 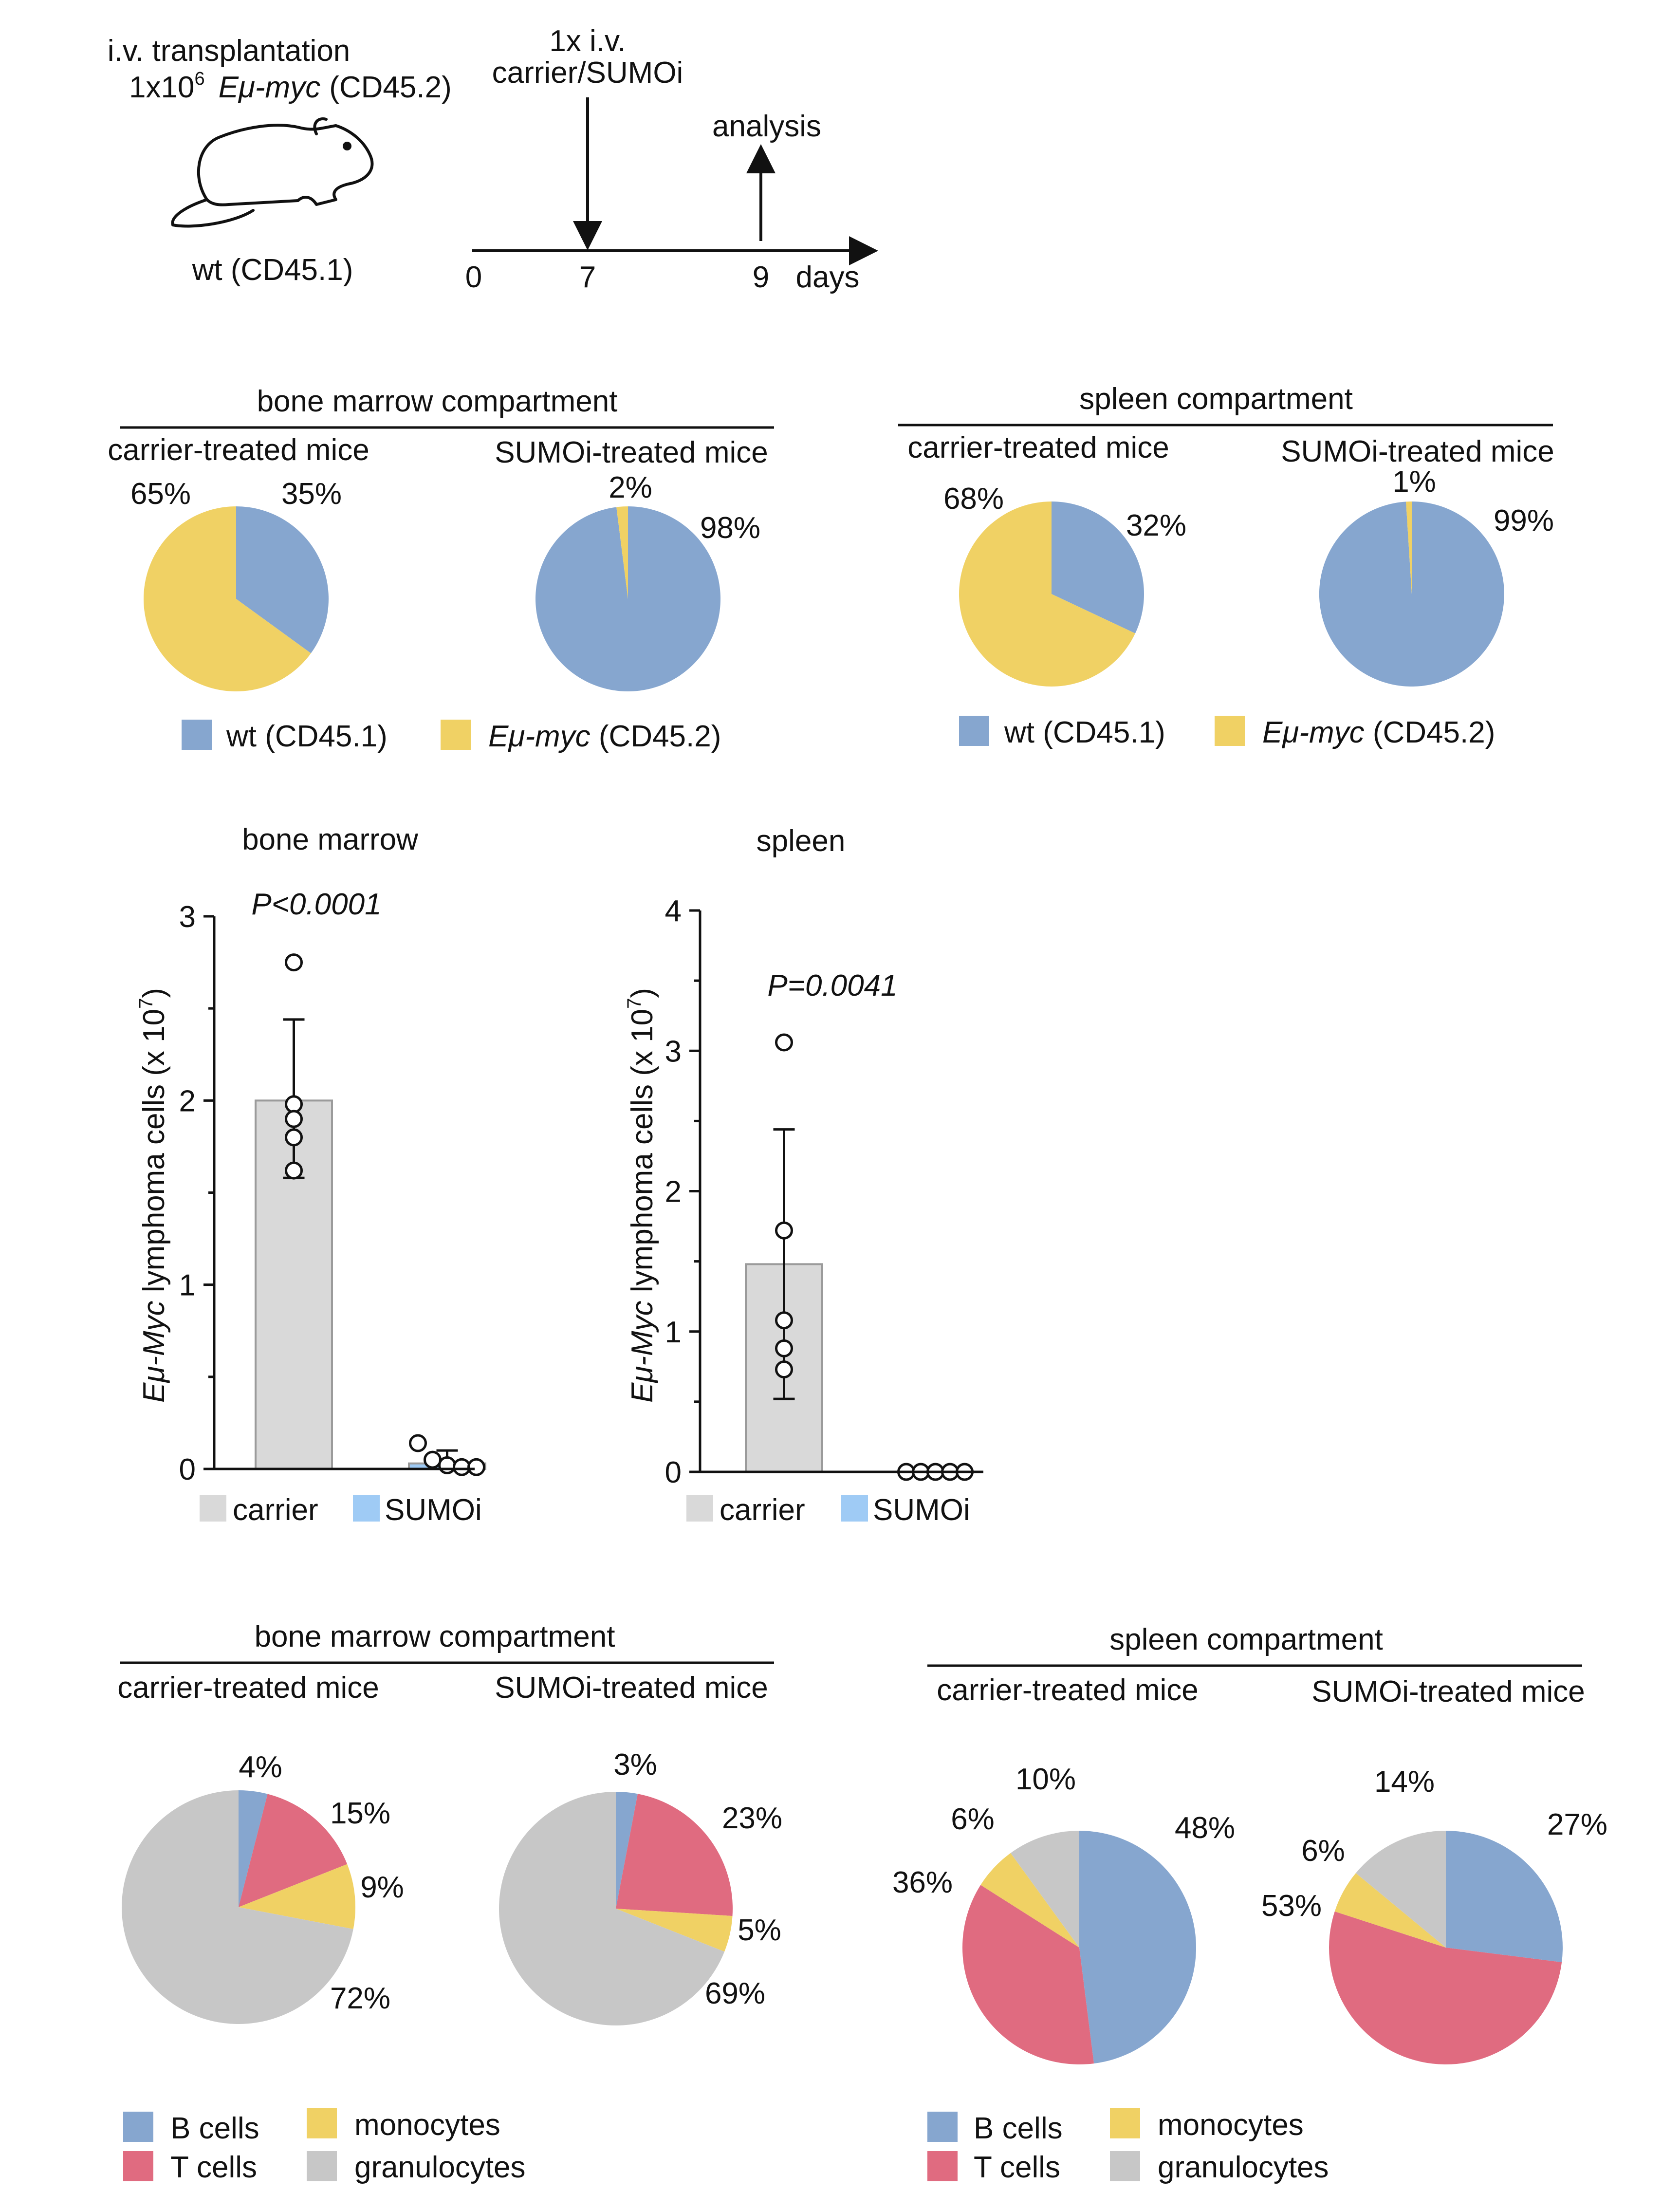 What do you see at coordinates (1577, 1824) in the screenshot?
I see `pie-value-label: 27%` at bounding box center [1577, 1824].